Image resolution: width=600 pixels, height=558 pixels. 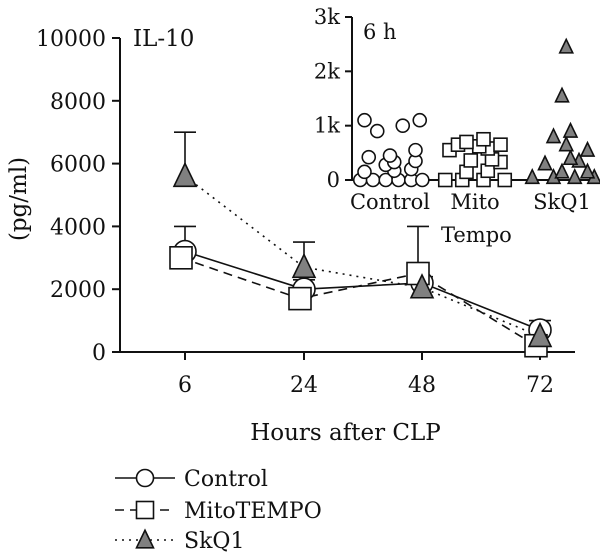 I want to click on x-tick-label: 6, so click(x=185, y=385).